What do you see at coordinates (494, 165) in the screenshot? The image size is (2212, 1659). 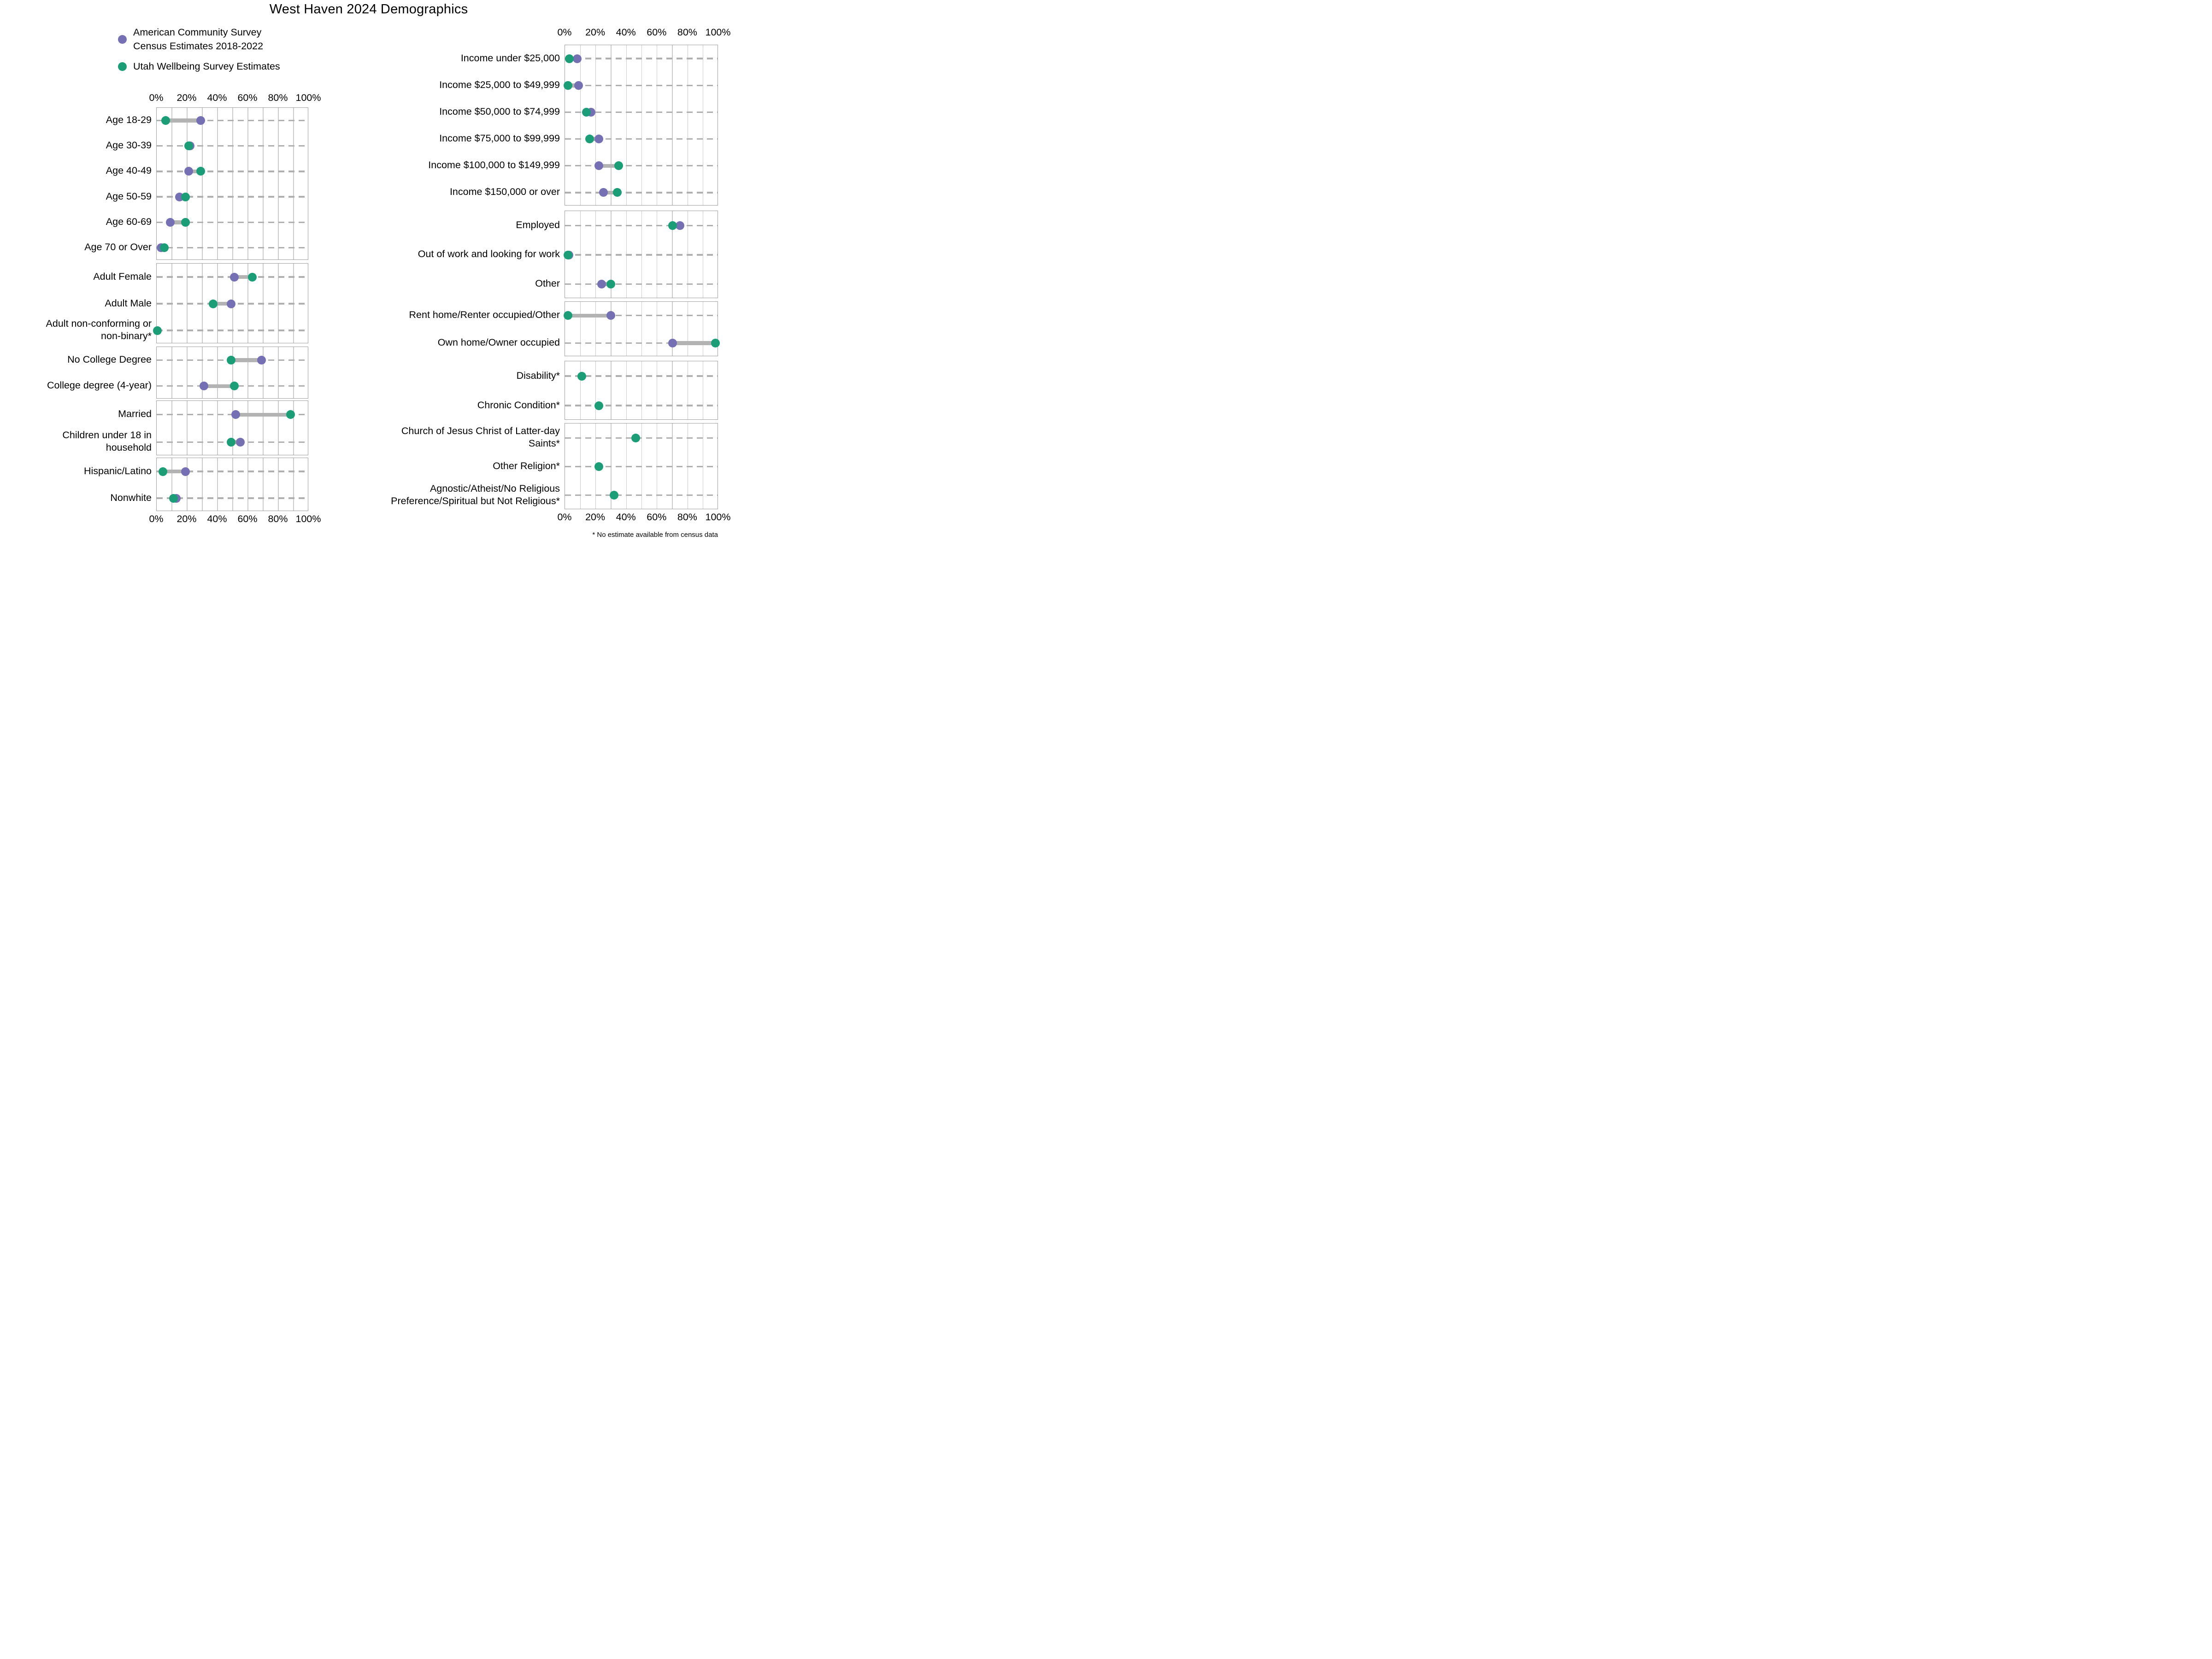 I see `row-label: Income $100,000 to $149,999` at bounding box center [494, 165].